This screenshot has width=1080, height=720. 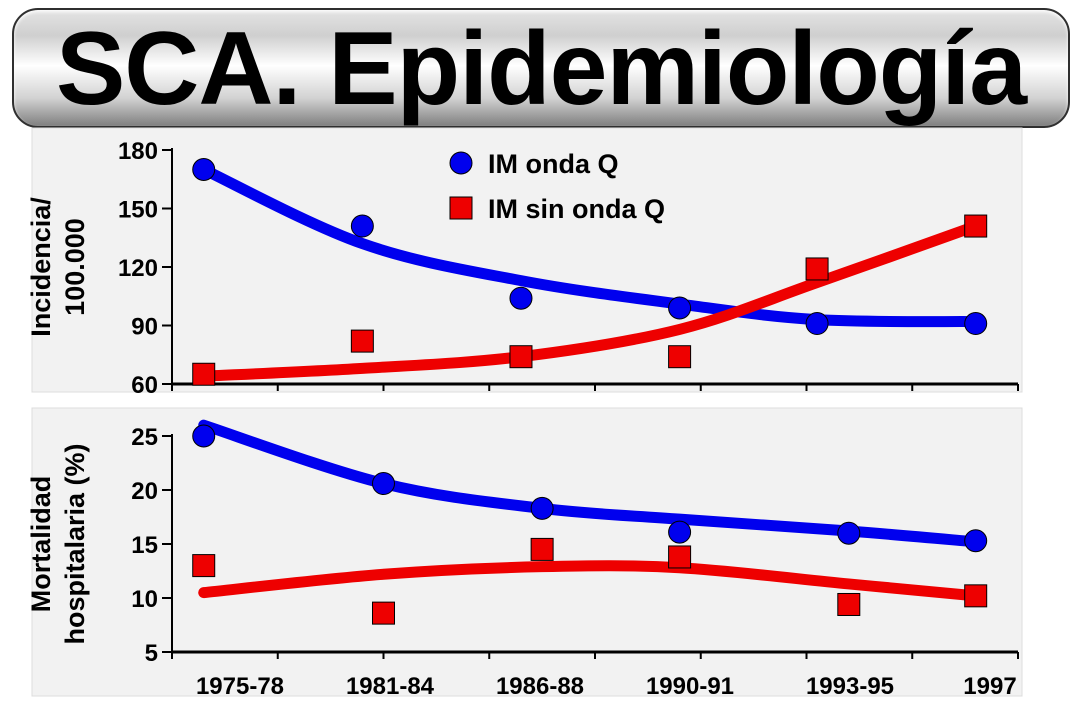 I want to click on x-tick-label: 1997, so click(x=989, y=686).